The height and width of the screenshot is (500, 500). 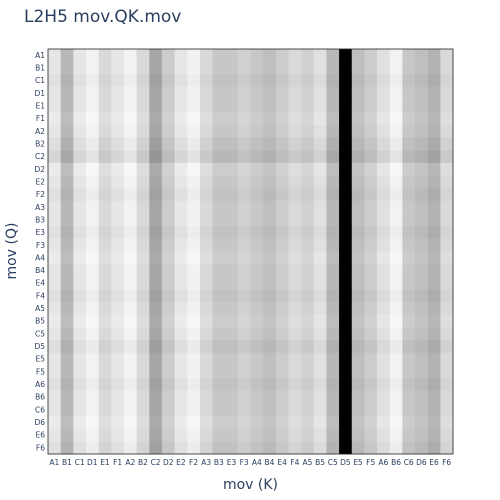 I want to click on x-tick-label: B2, so click(x=143, y=462).